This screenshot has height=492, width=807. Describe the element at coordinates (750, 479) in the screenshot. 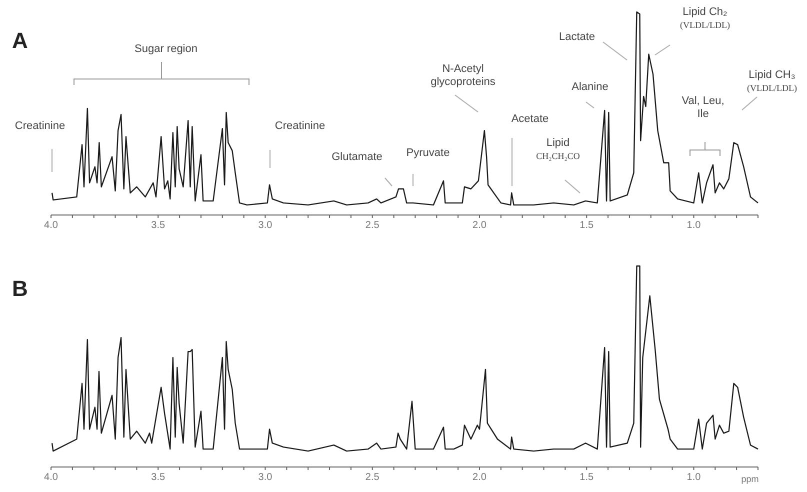

I see `x-axis-title: ppm` at that location.